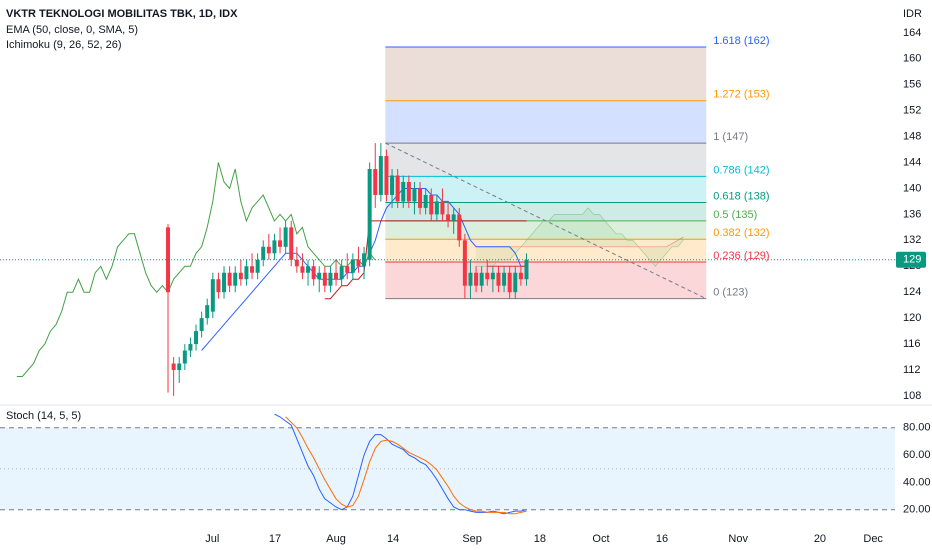  Describe the element at coordinates (393, 539) in the screenshot. I see `x-tick-label: 14` at that location.